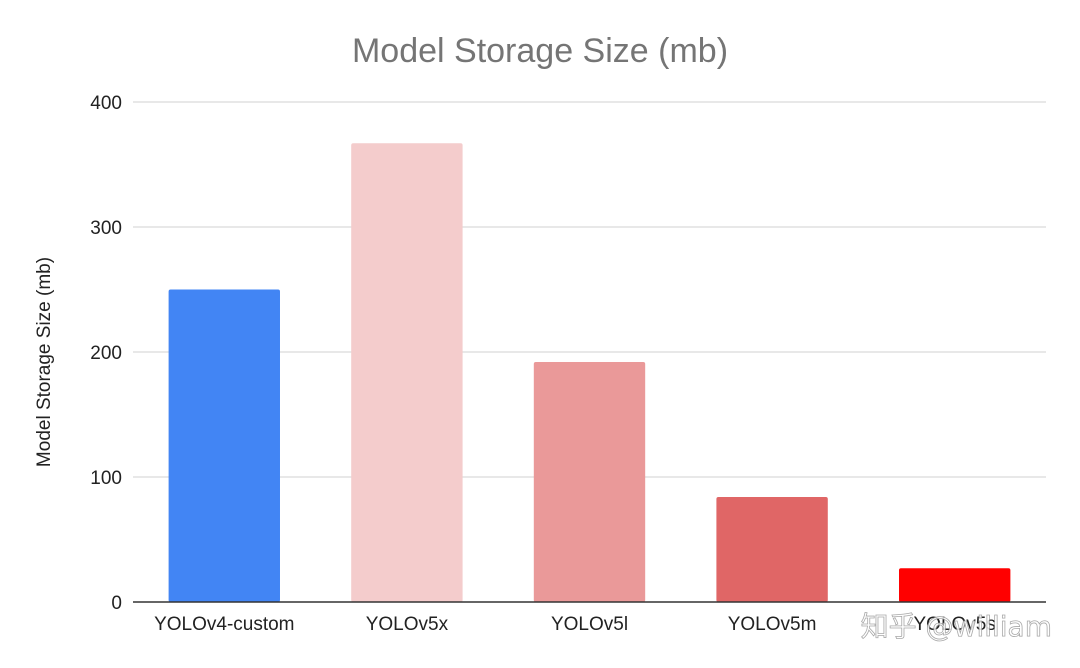  What do you see at coordinates (224, 624) in the screenshot?
I see `x-category-label: YOLOv4-custom` at bounding box center [224, 624].